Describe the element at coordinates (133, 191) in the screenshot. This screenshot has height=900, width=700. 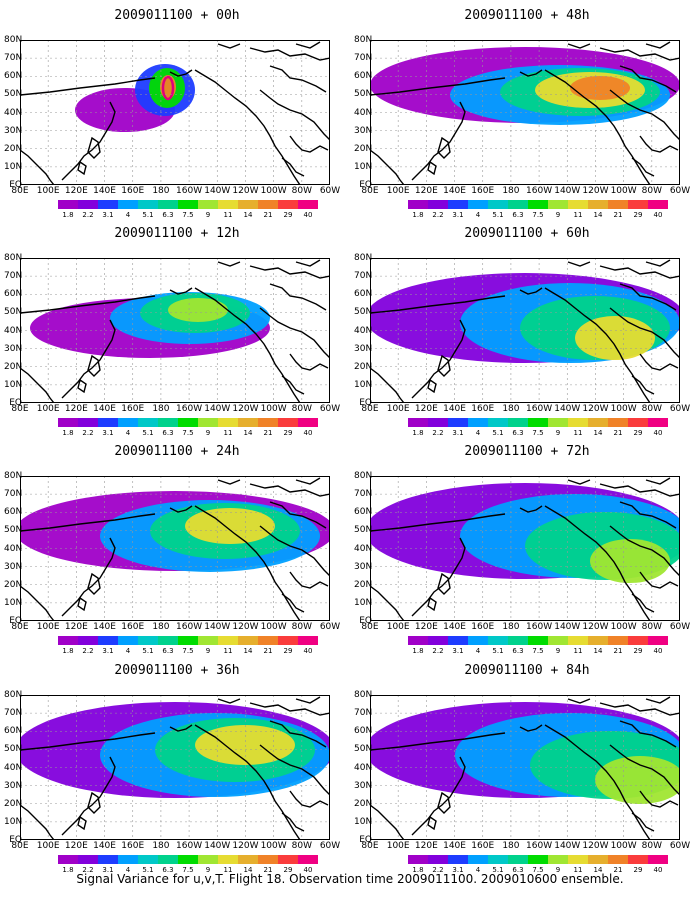
I see `longitude-label: 160E` at that location.